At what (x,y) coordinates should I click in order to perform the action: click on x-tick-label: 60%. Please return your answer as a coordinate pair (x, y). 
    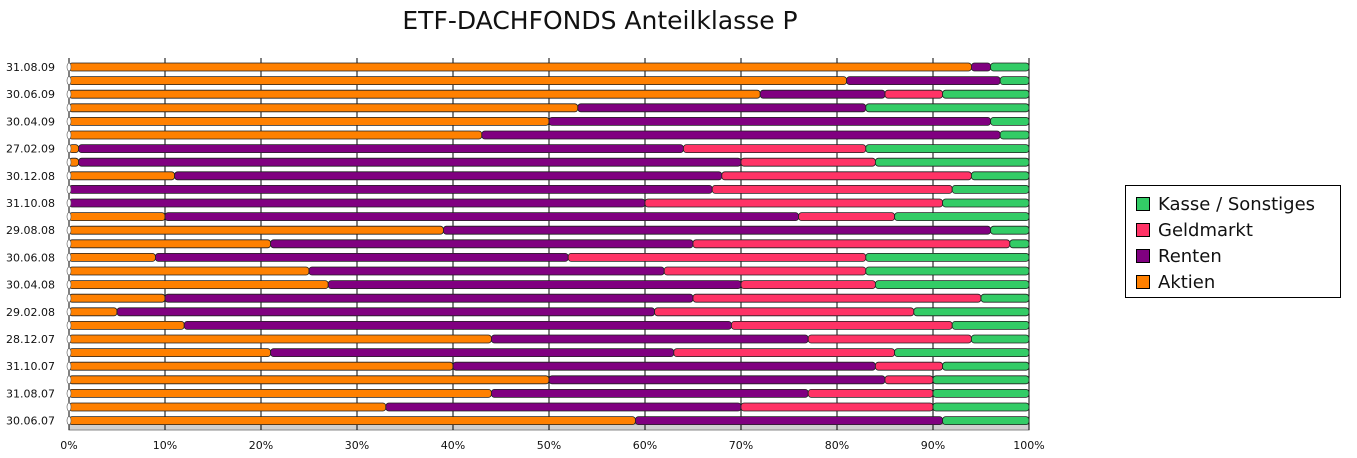
    Looking at the image, I should click on (645, 445).